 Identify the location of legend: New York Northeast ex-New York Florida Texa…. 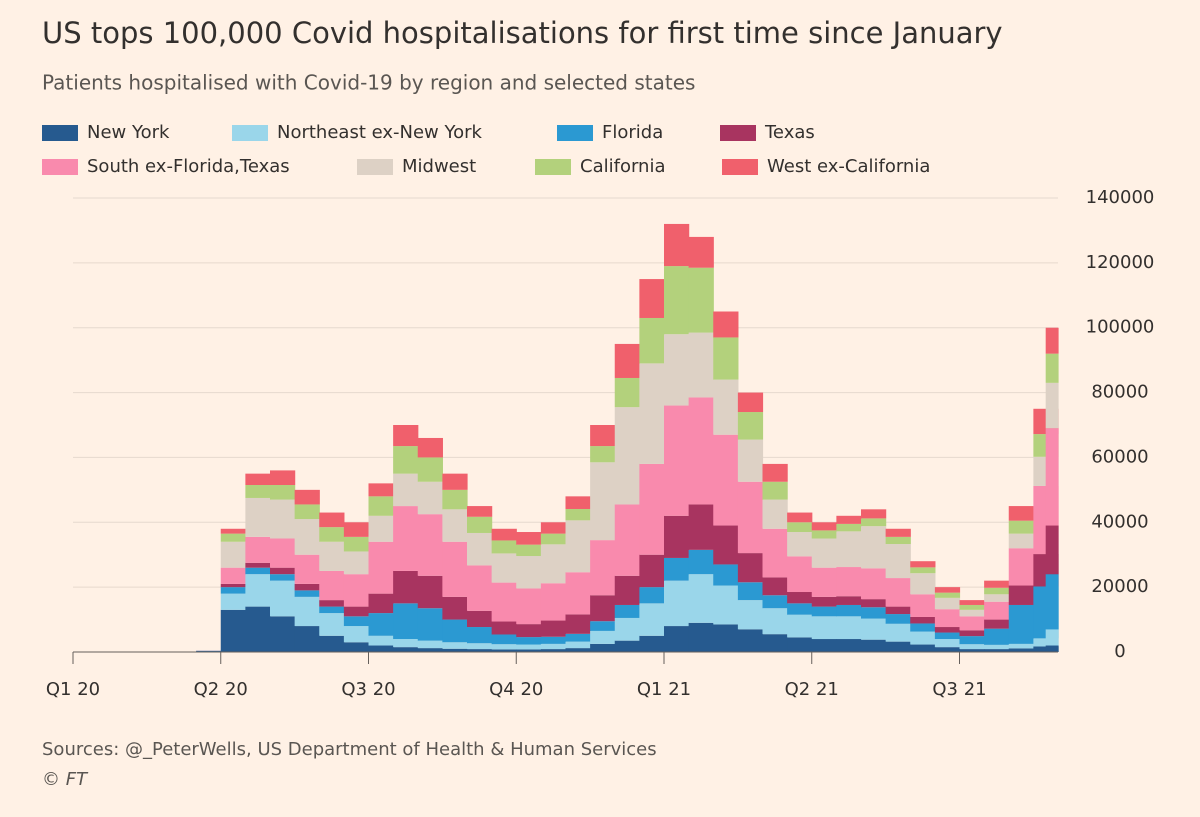
(486, 149).